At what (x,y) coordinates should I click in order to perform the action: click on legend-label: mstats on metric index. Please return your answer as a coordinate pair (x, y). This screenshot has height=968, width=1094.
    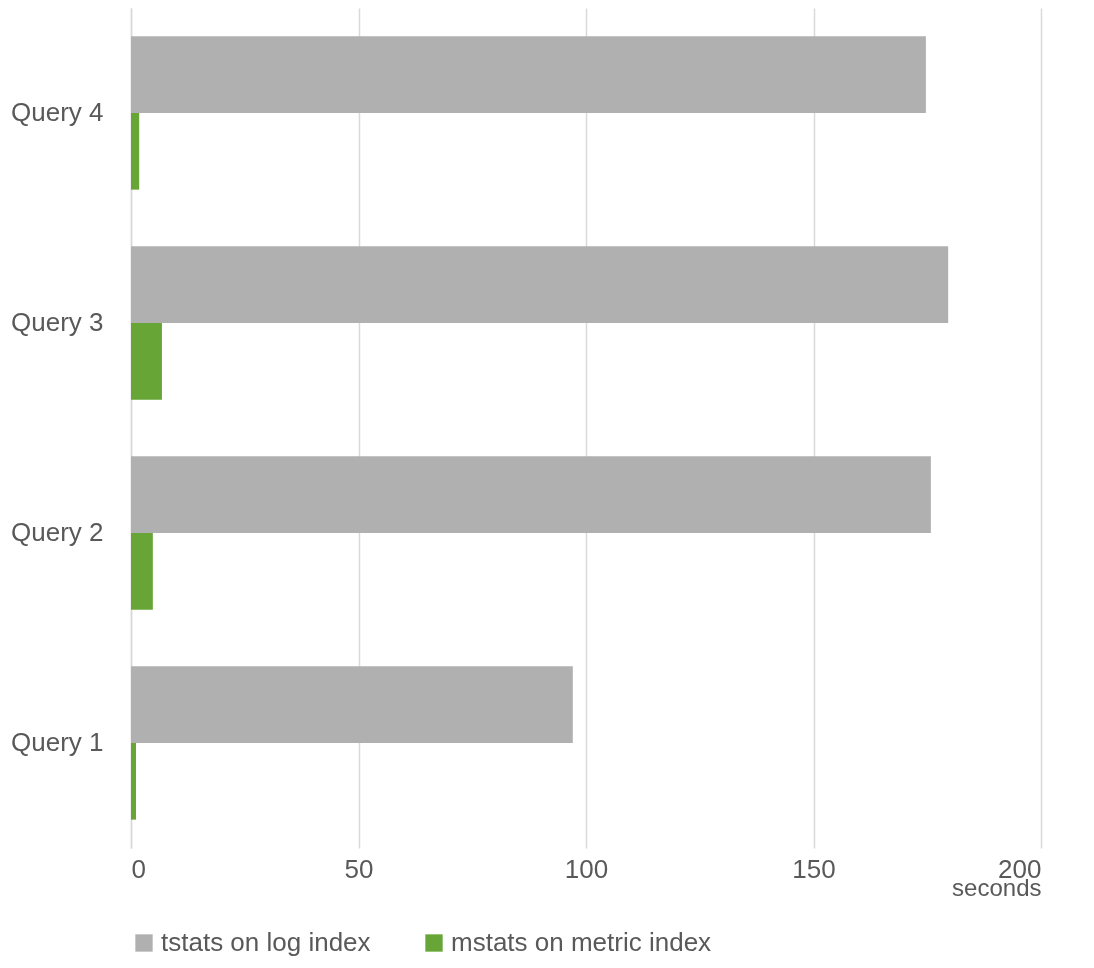
    Looking at the image, I should click on (581, 942).